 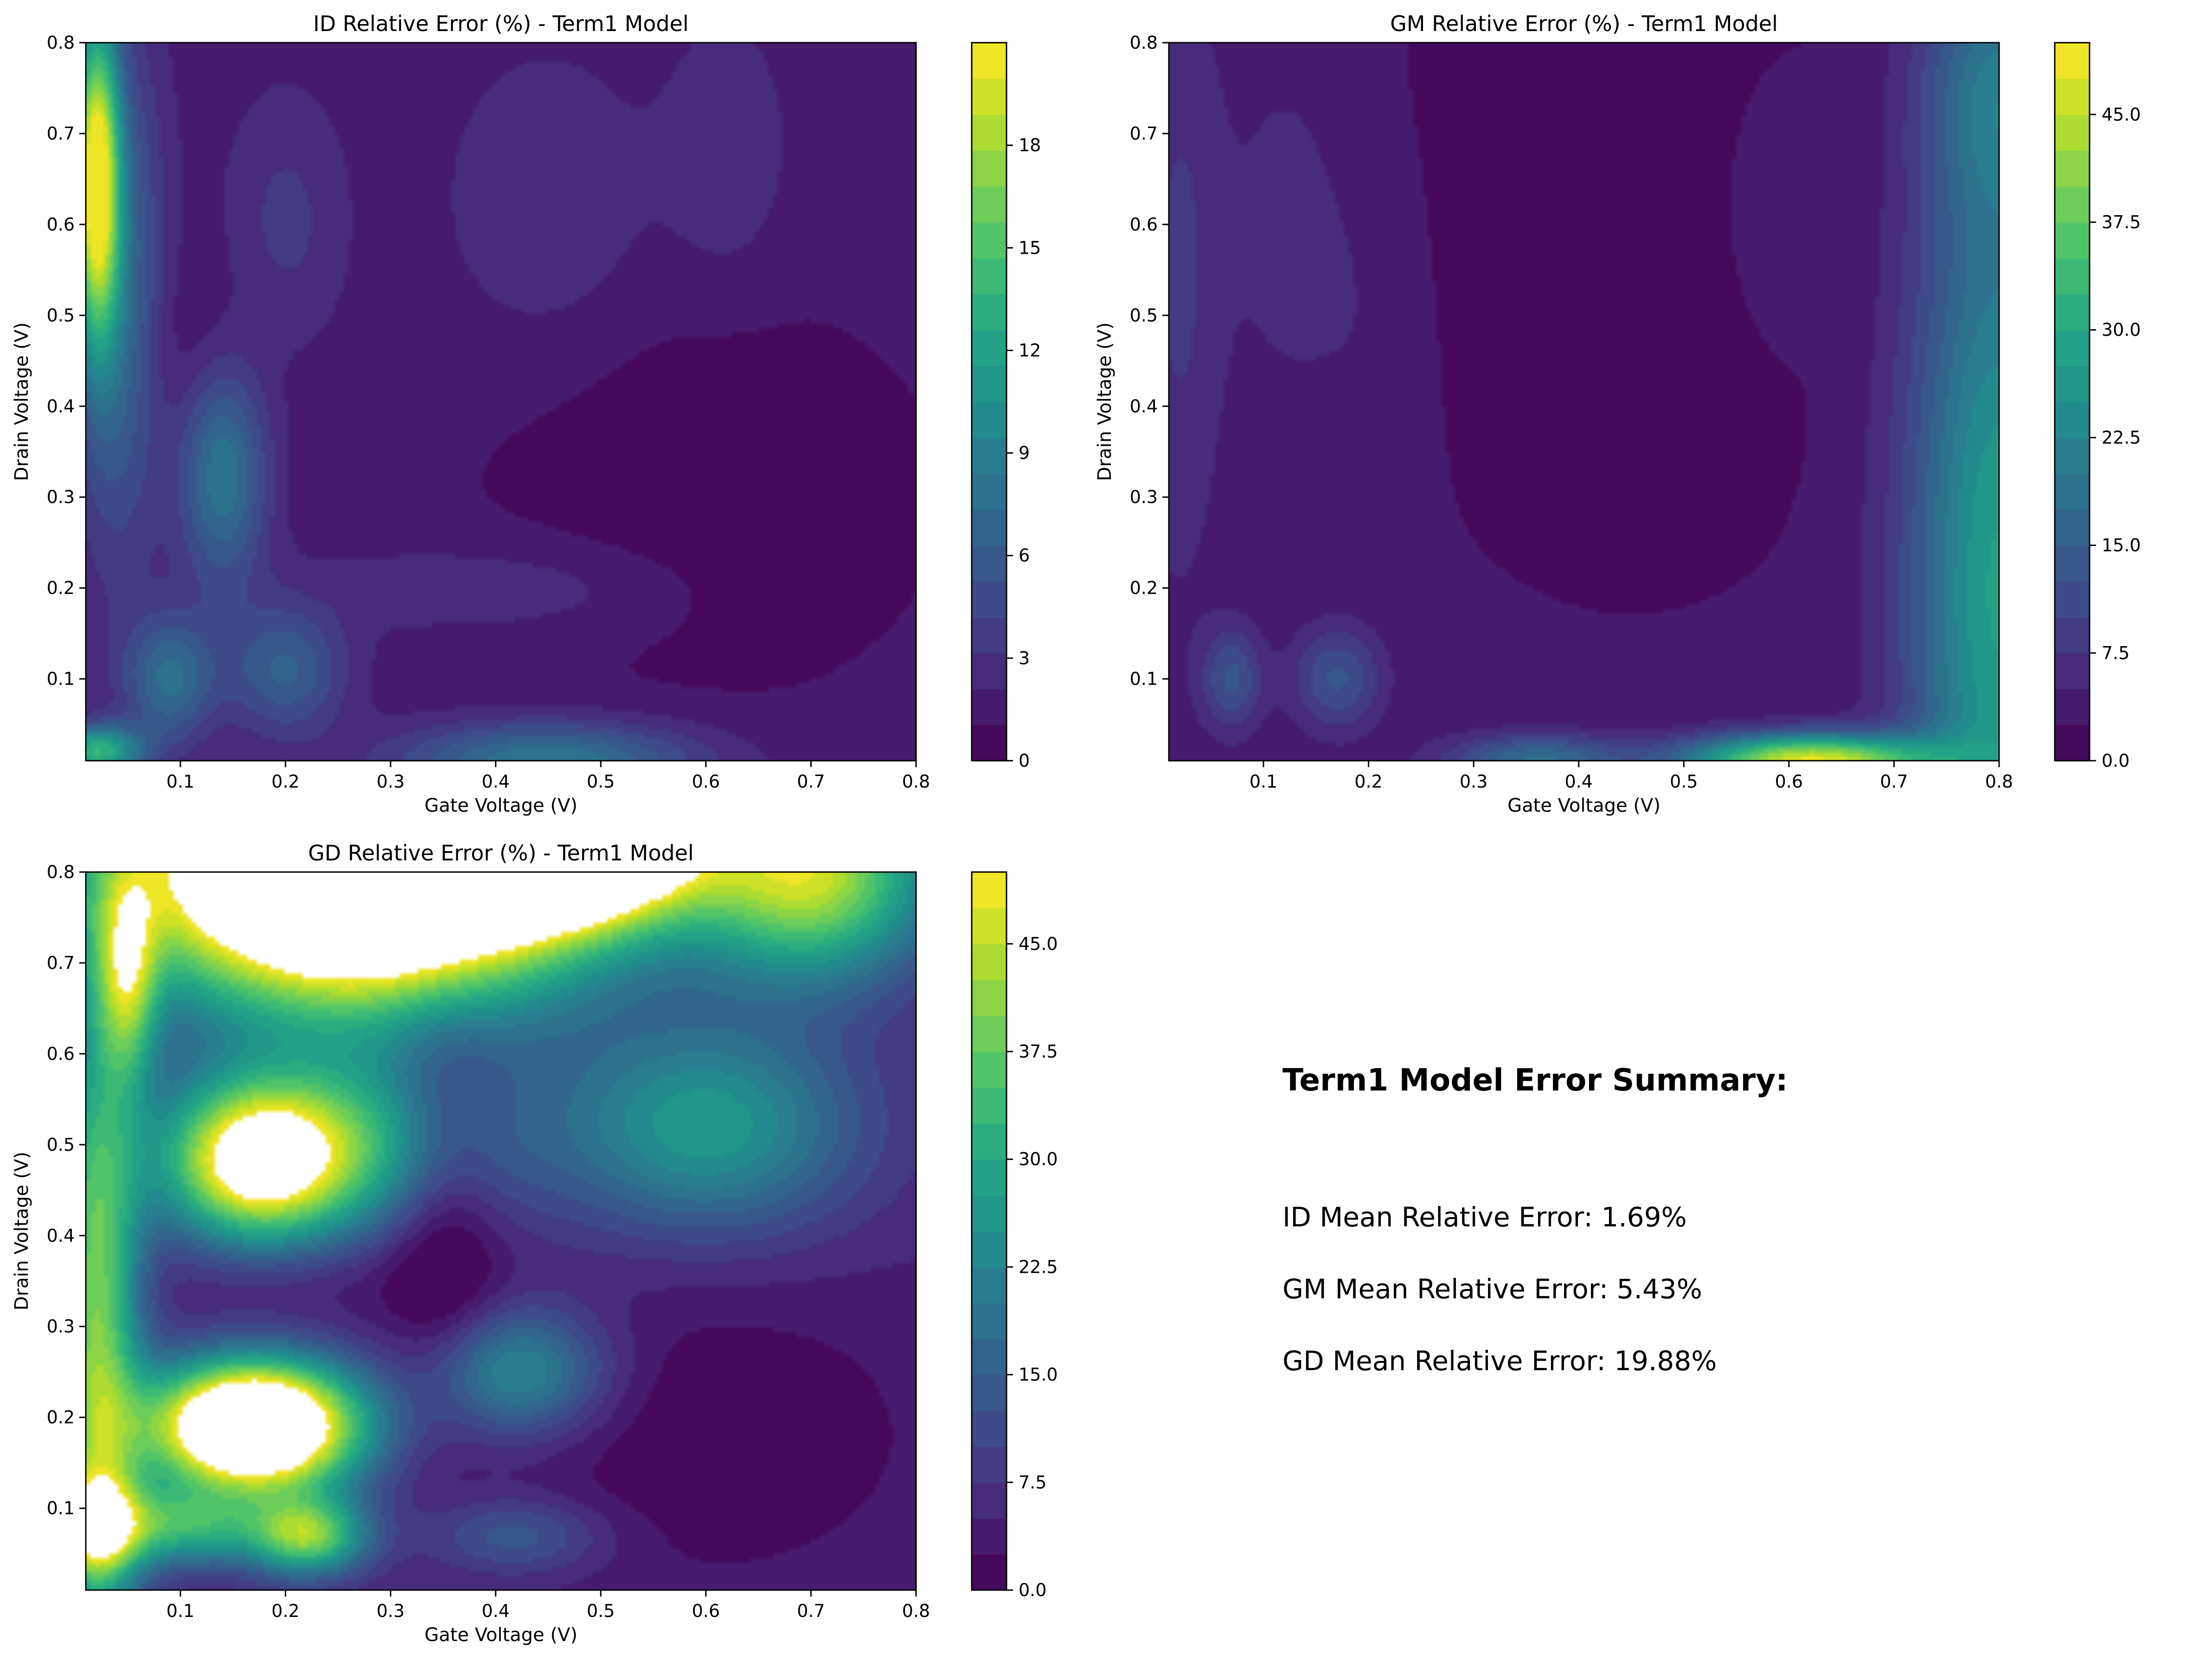 I want to click on id-y-tick-label: 0.6, so click(x=61, y=224).